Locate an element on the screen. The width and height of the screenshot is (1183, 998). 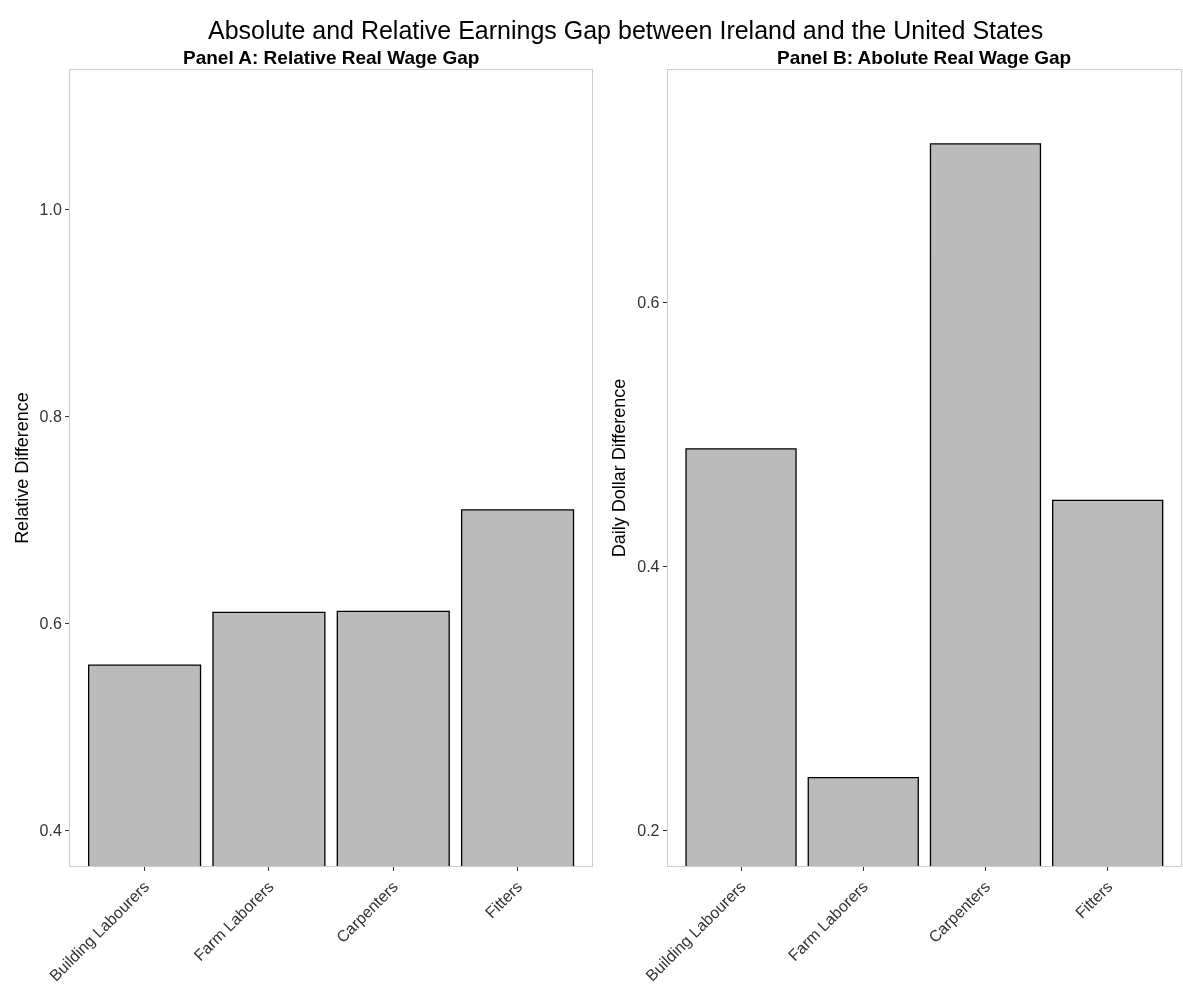
y-axis-title: Daily Dollar Difference is located at coordinates (619, 468).